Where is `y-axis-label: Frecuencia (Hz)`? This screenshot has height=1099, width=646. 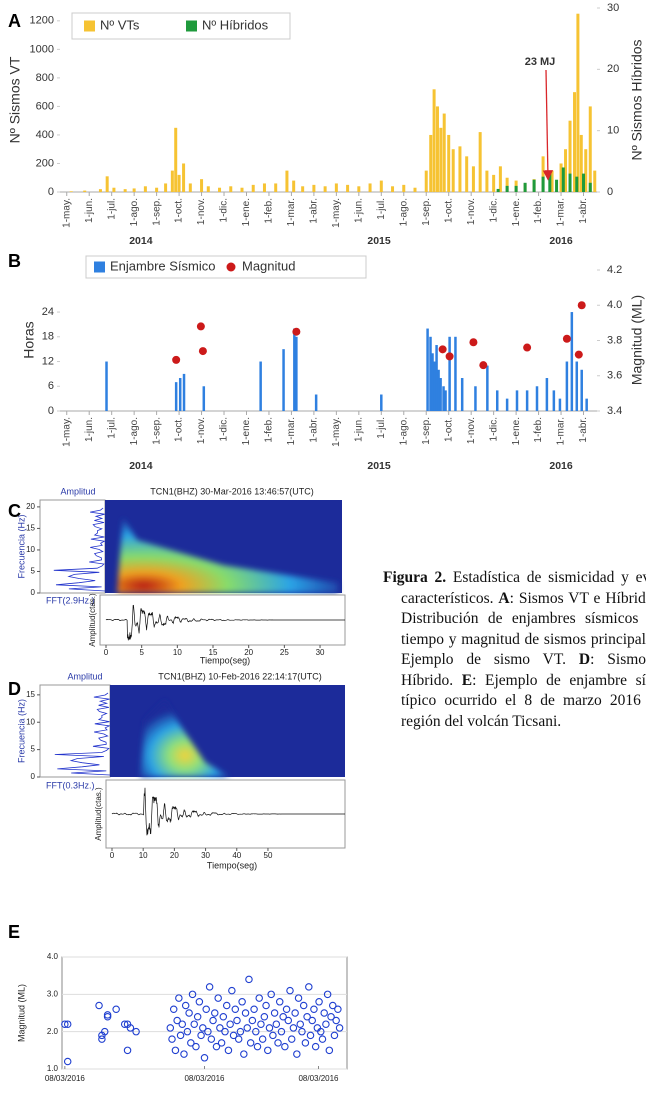 y-axis-label: Frecuencia (Hz) is located at coordinates (21, 731).